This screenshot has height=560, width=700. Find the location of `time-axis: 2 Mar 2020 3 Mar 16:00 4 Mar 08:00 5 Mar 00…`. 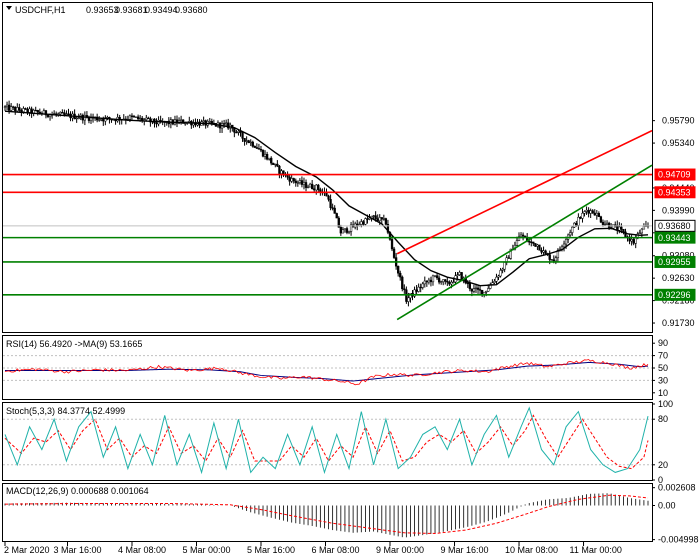

time-axis: 2 Mar 2020 3 Mar 16:00 4 Mar 08:00 5 Mar 00… is located at coordinates (313, 548).